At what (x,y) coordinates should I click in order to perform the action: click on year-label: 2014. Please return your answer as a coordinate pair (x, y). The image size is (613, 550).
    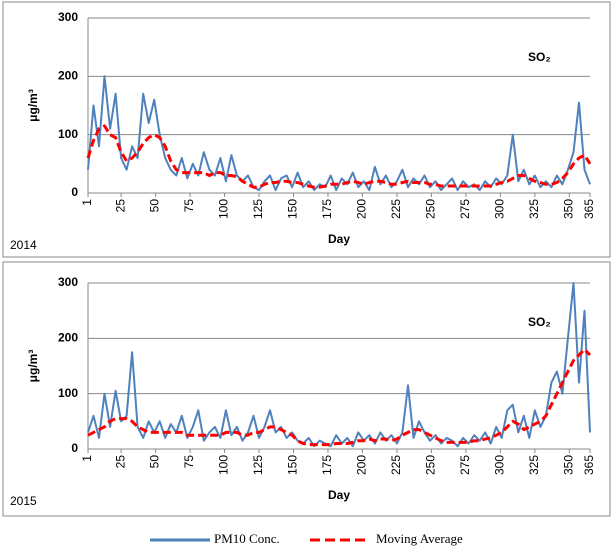
    Looking at the image, I should click on (23, 245).